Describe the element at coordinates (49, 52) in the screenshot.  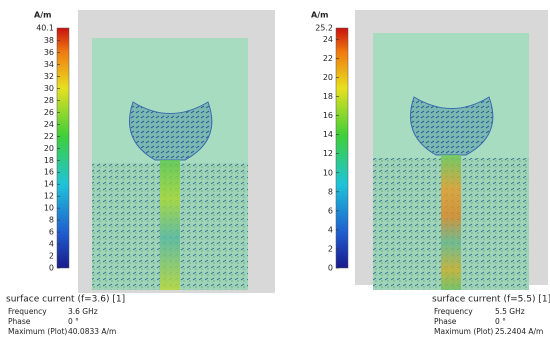
I see `colorbar-tick-label: 36` at that location.